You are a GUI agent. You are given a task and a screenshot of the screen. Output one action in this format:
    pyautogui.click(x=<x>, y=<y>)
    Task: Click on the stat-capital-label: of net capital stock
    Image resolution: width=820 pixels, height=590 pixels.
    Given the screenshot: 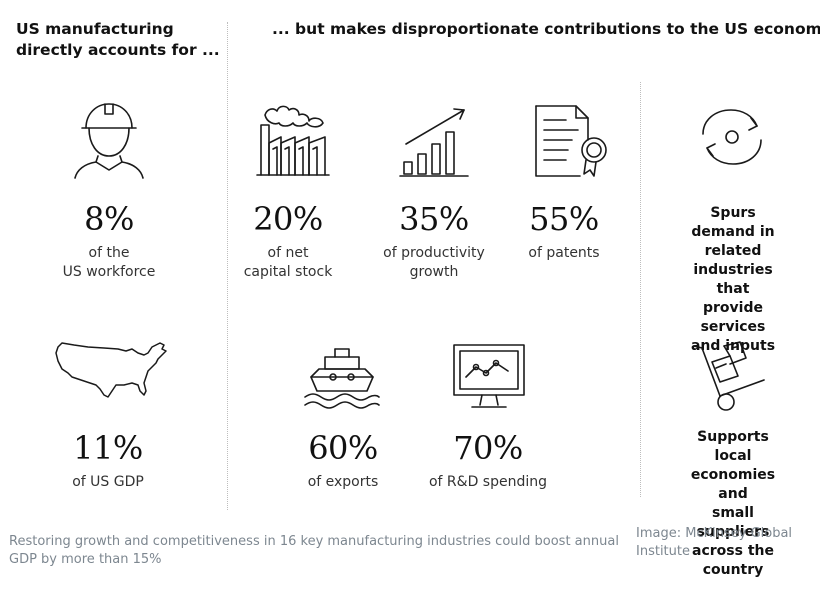 What is the action you would take?
    pyautogui.click(x=288, y=262)
    